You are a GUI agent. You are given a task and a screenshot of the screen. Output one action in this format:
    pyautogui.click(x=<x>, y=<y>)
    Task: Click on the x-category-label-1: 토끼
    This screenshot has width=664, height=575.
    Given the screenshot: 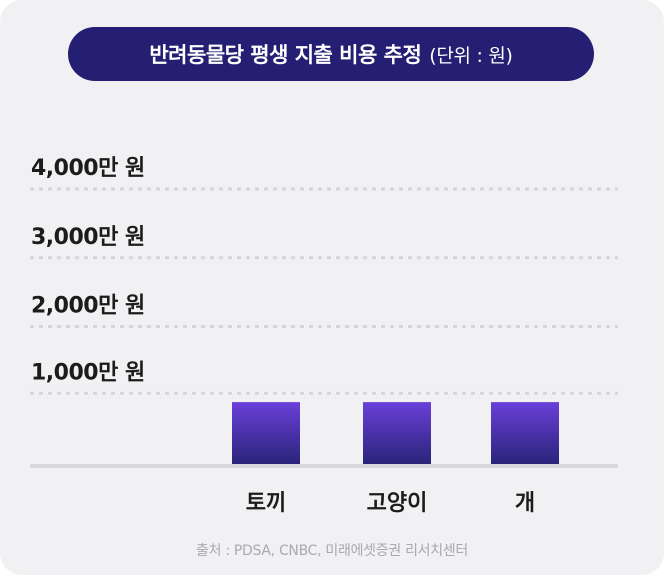 What is the action you would take?
    pyautogui.click(x=266, y=503)
    